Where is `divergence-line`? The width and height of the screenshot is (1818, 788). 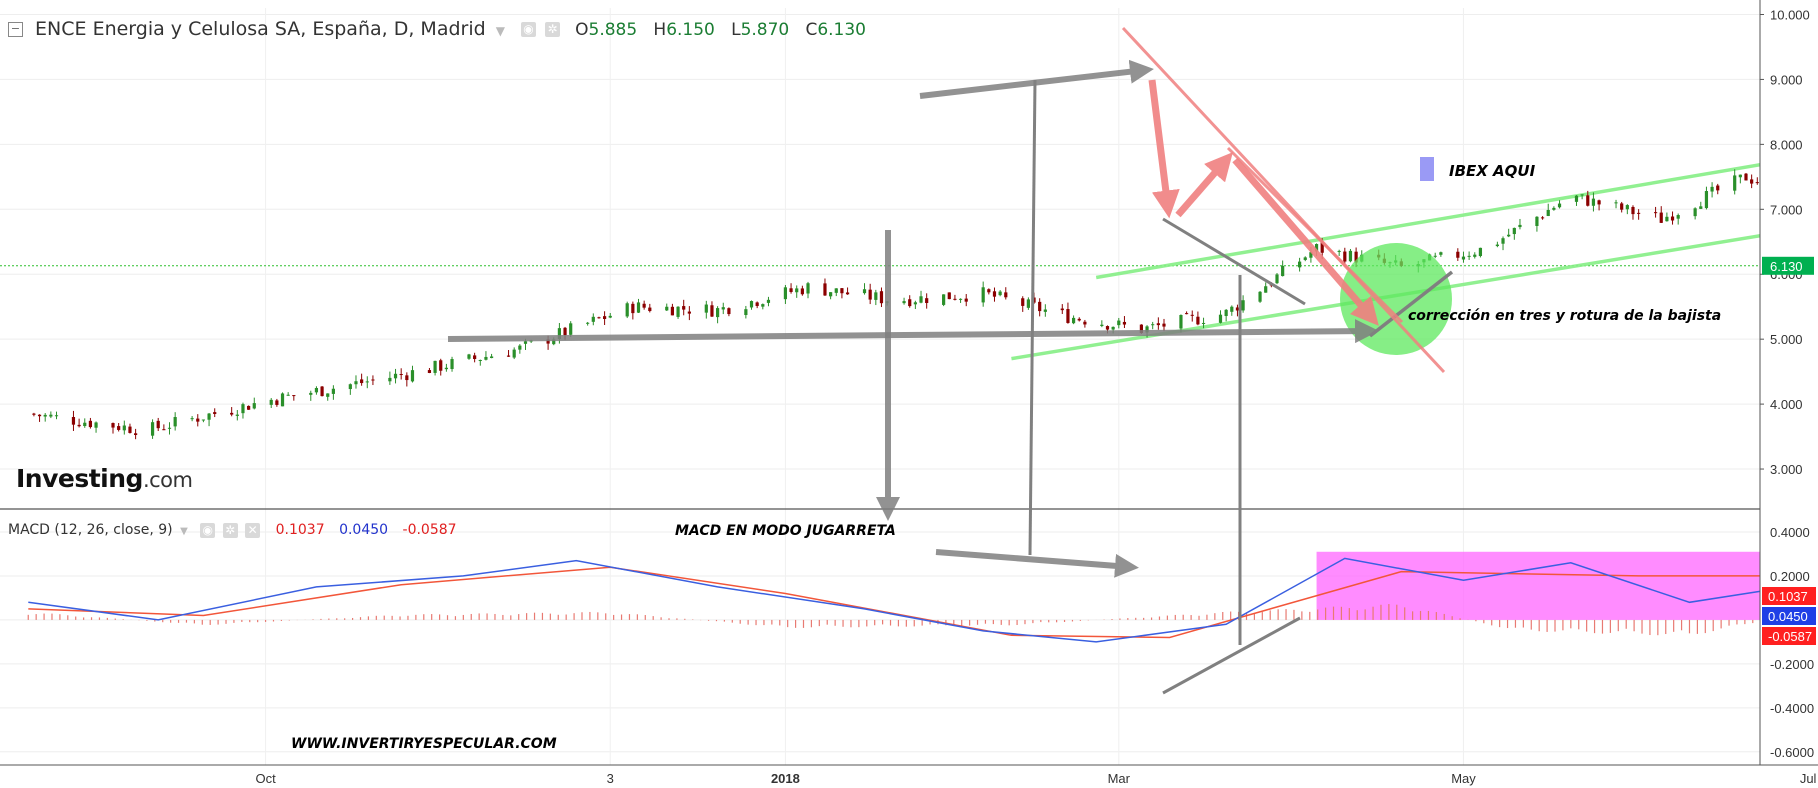 divergence-line is located at coordinates (1032, 317).